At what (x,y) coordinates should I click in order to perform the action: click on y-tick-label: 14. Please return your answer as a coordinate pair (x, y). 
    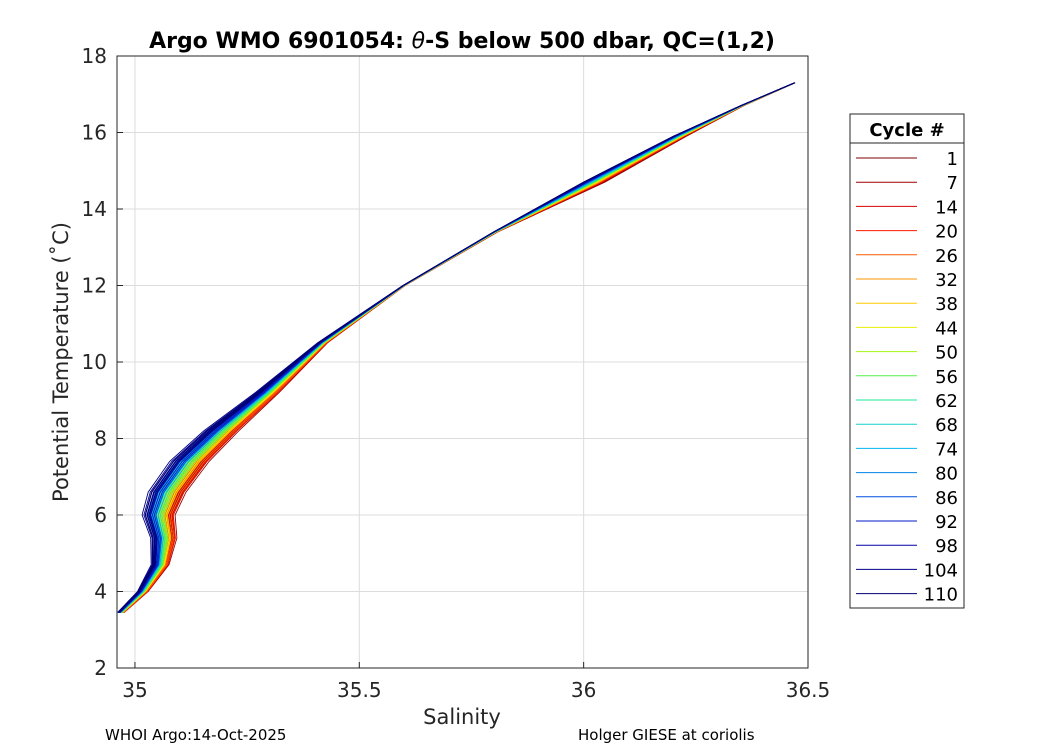
    Looking at the image, I should click on (94, 209).